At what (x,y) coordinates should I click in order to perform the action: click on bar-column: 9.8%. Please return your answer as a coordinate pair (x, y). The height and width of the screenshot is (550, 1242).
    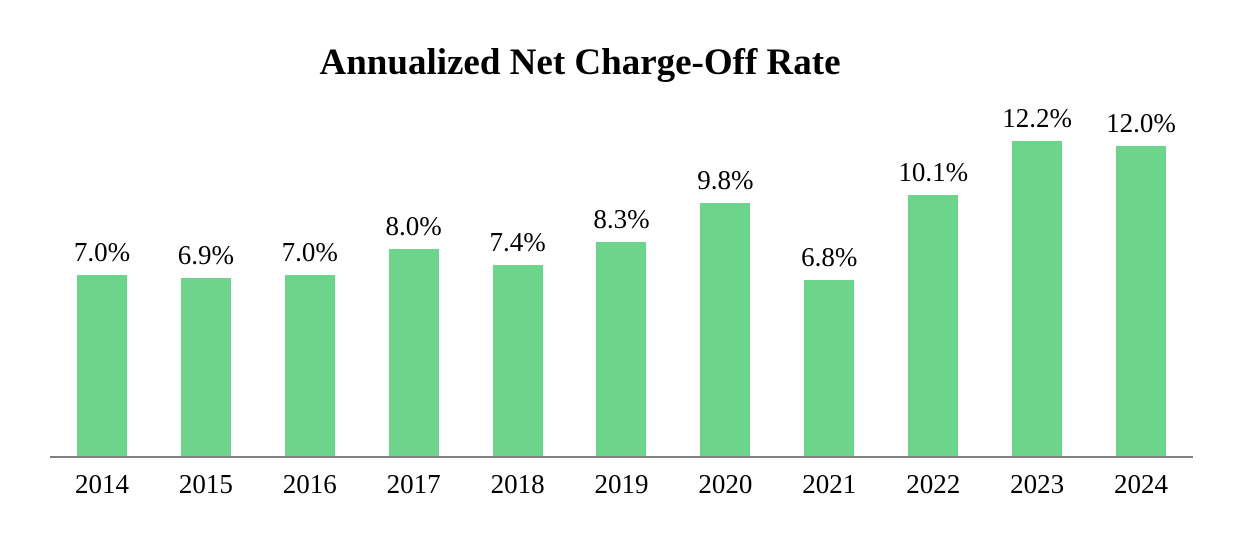
    Looking at the image, I should click on (725, 273).